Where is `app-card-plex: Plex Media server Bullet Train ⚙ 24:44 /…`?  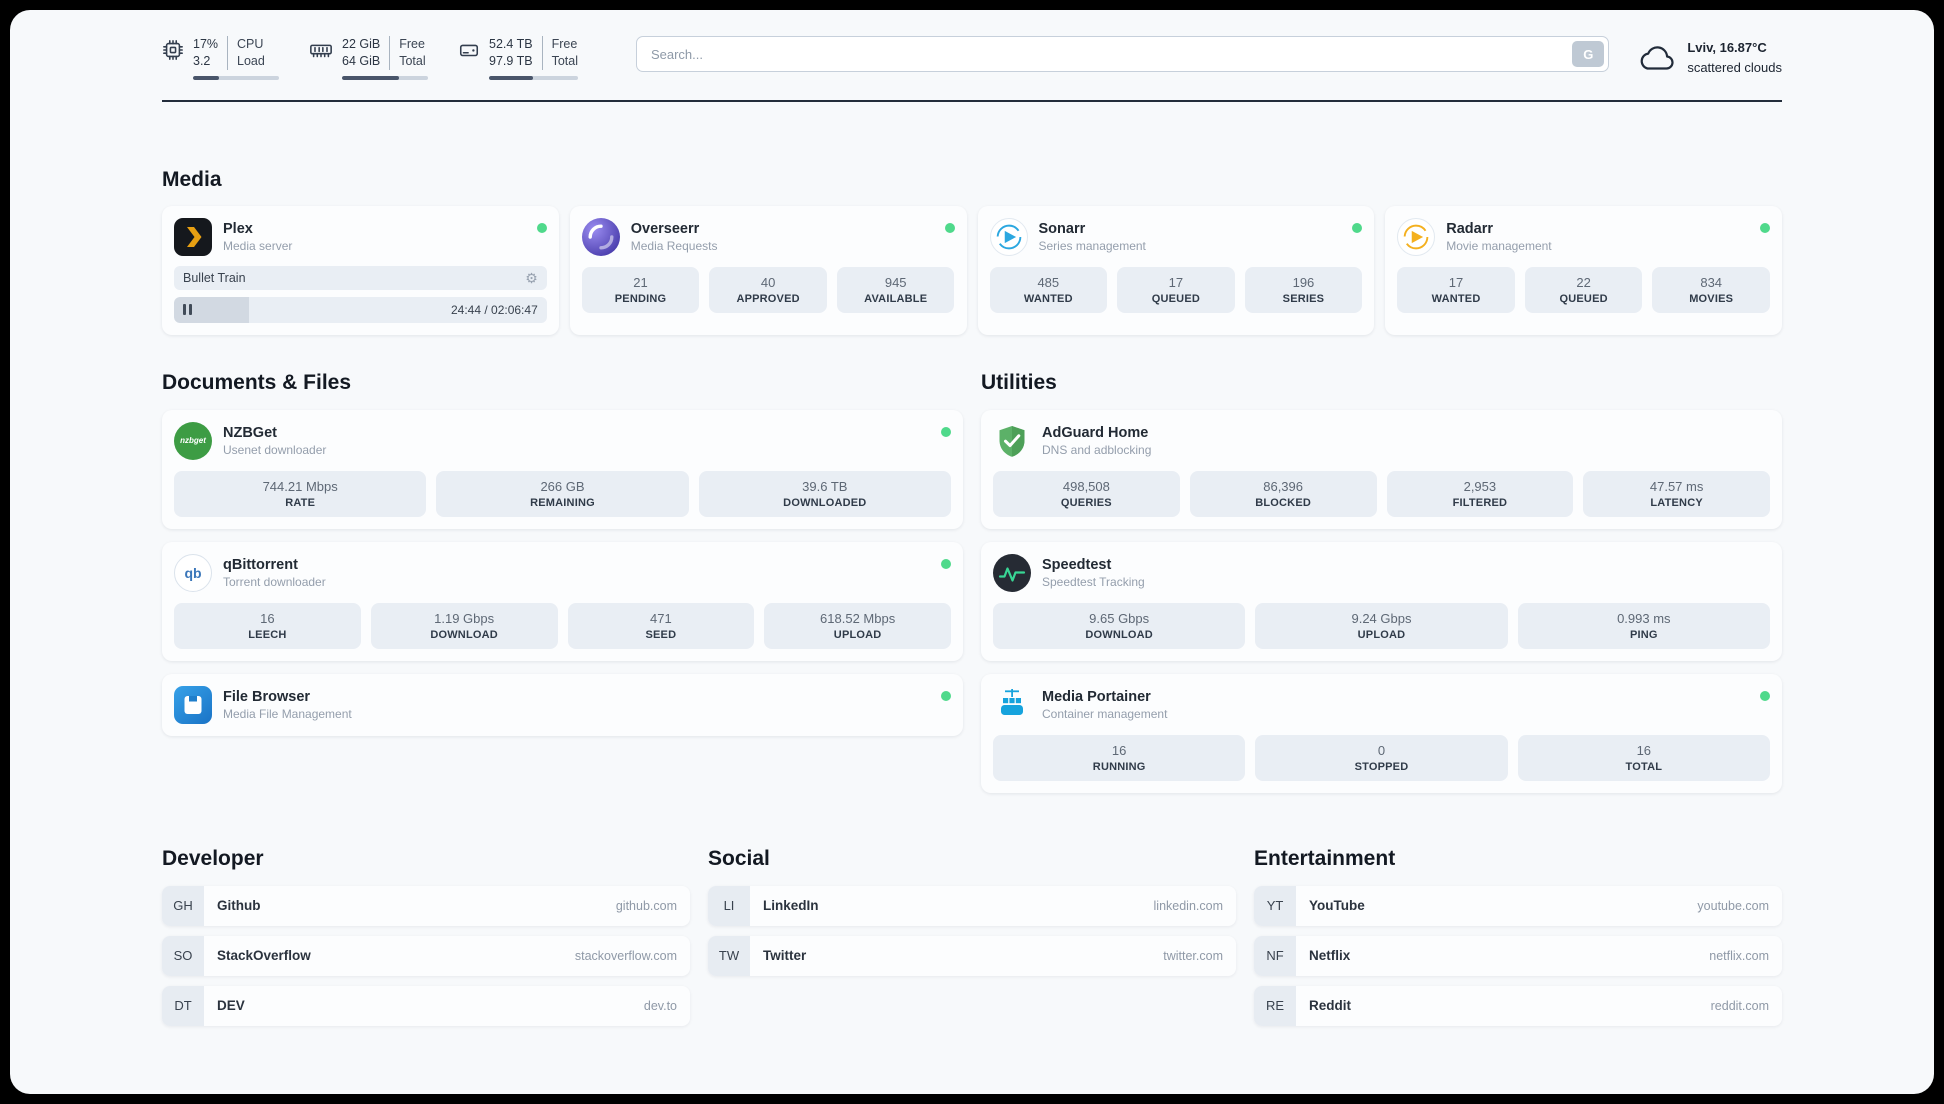
app-card-plex: Plex Media server Bullet Train ⚙ 24:44 /… is located at coordinates (360, 270).